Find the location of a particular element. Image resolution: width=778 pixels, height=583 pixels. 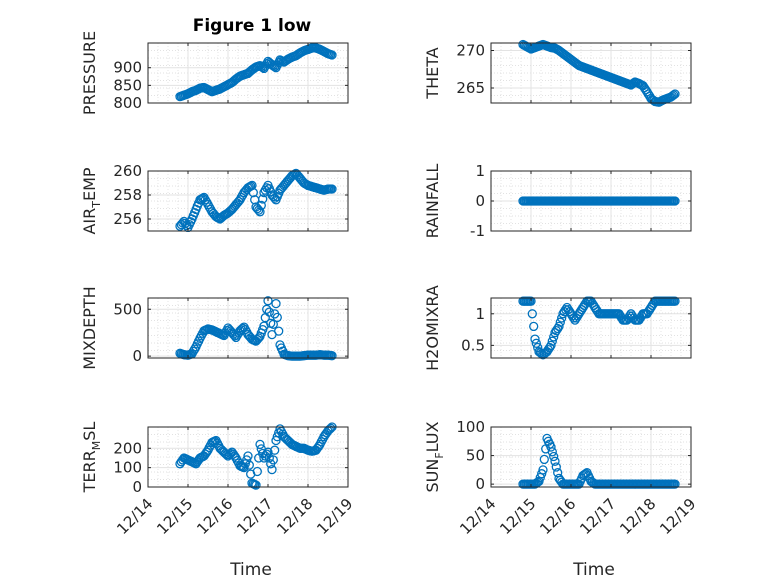

x-axis-label-right: Time is located at coordinates (593, 570).